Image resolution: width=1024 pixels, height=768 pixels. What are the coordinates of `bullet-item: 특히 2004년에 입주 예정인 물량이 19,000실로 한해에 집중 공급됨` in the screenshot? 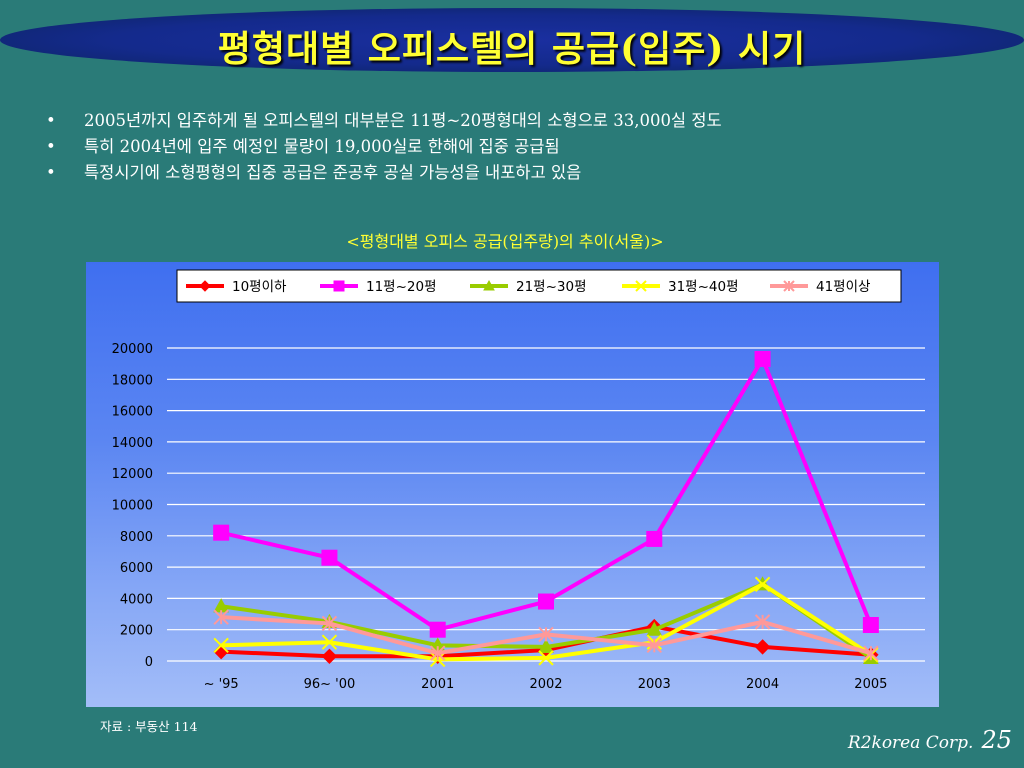 It's located at (384, 147).